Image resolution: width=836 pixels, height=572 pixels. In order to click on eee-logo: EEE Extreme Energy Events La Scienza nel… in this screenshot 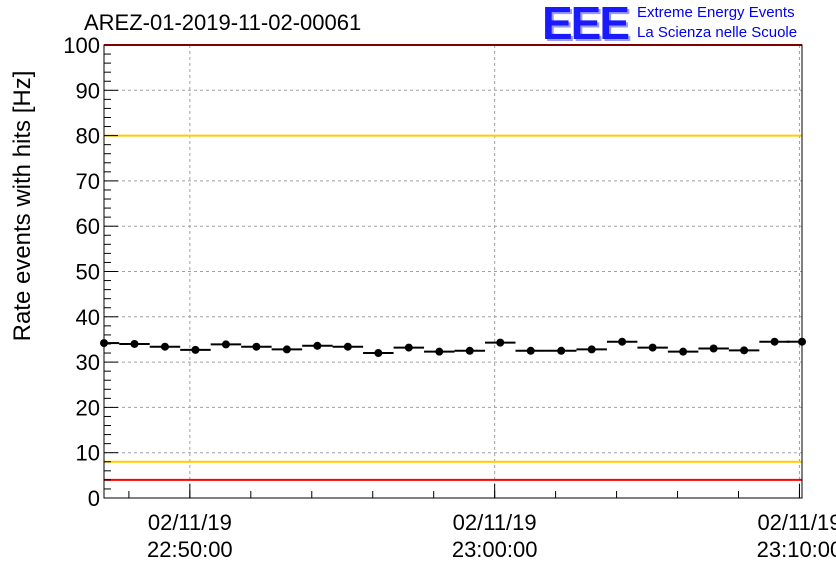, I will do `click(687, 24)`.